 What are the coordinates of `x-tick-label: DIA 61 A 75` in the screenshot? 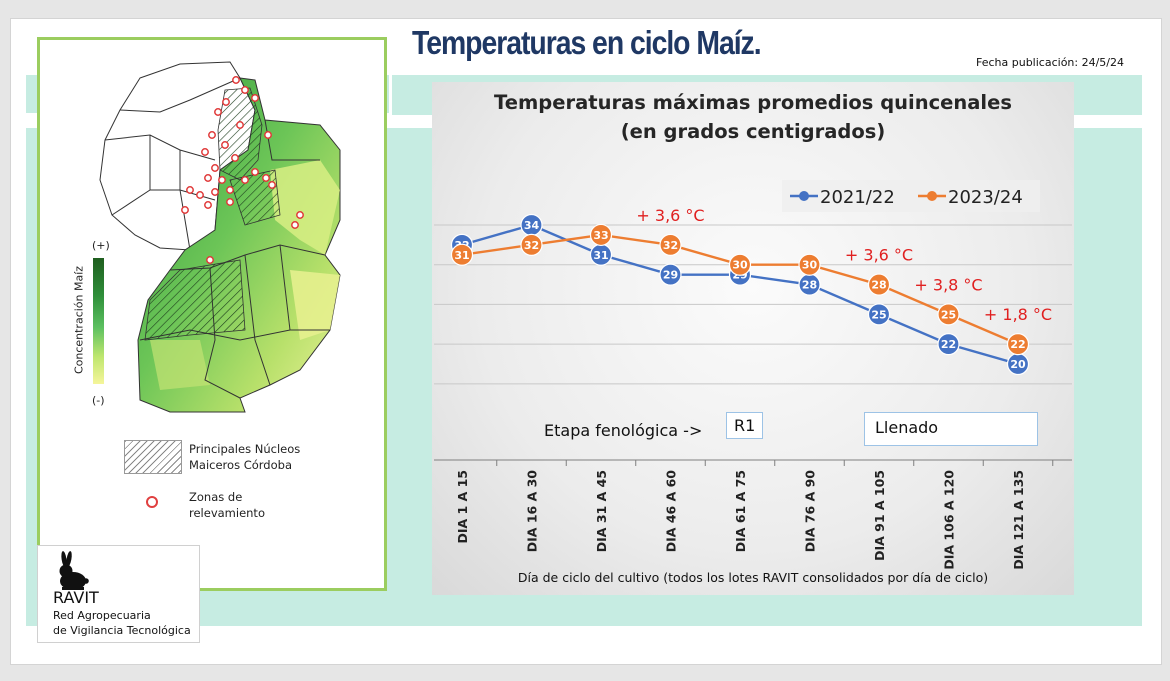 It's located at (740, 511).